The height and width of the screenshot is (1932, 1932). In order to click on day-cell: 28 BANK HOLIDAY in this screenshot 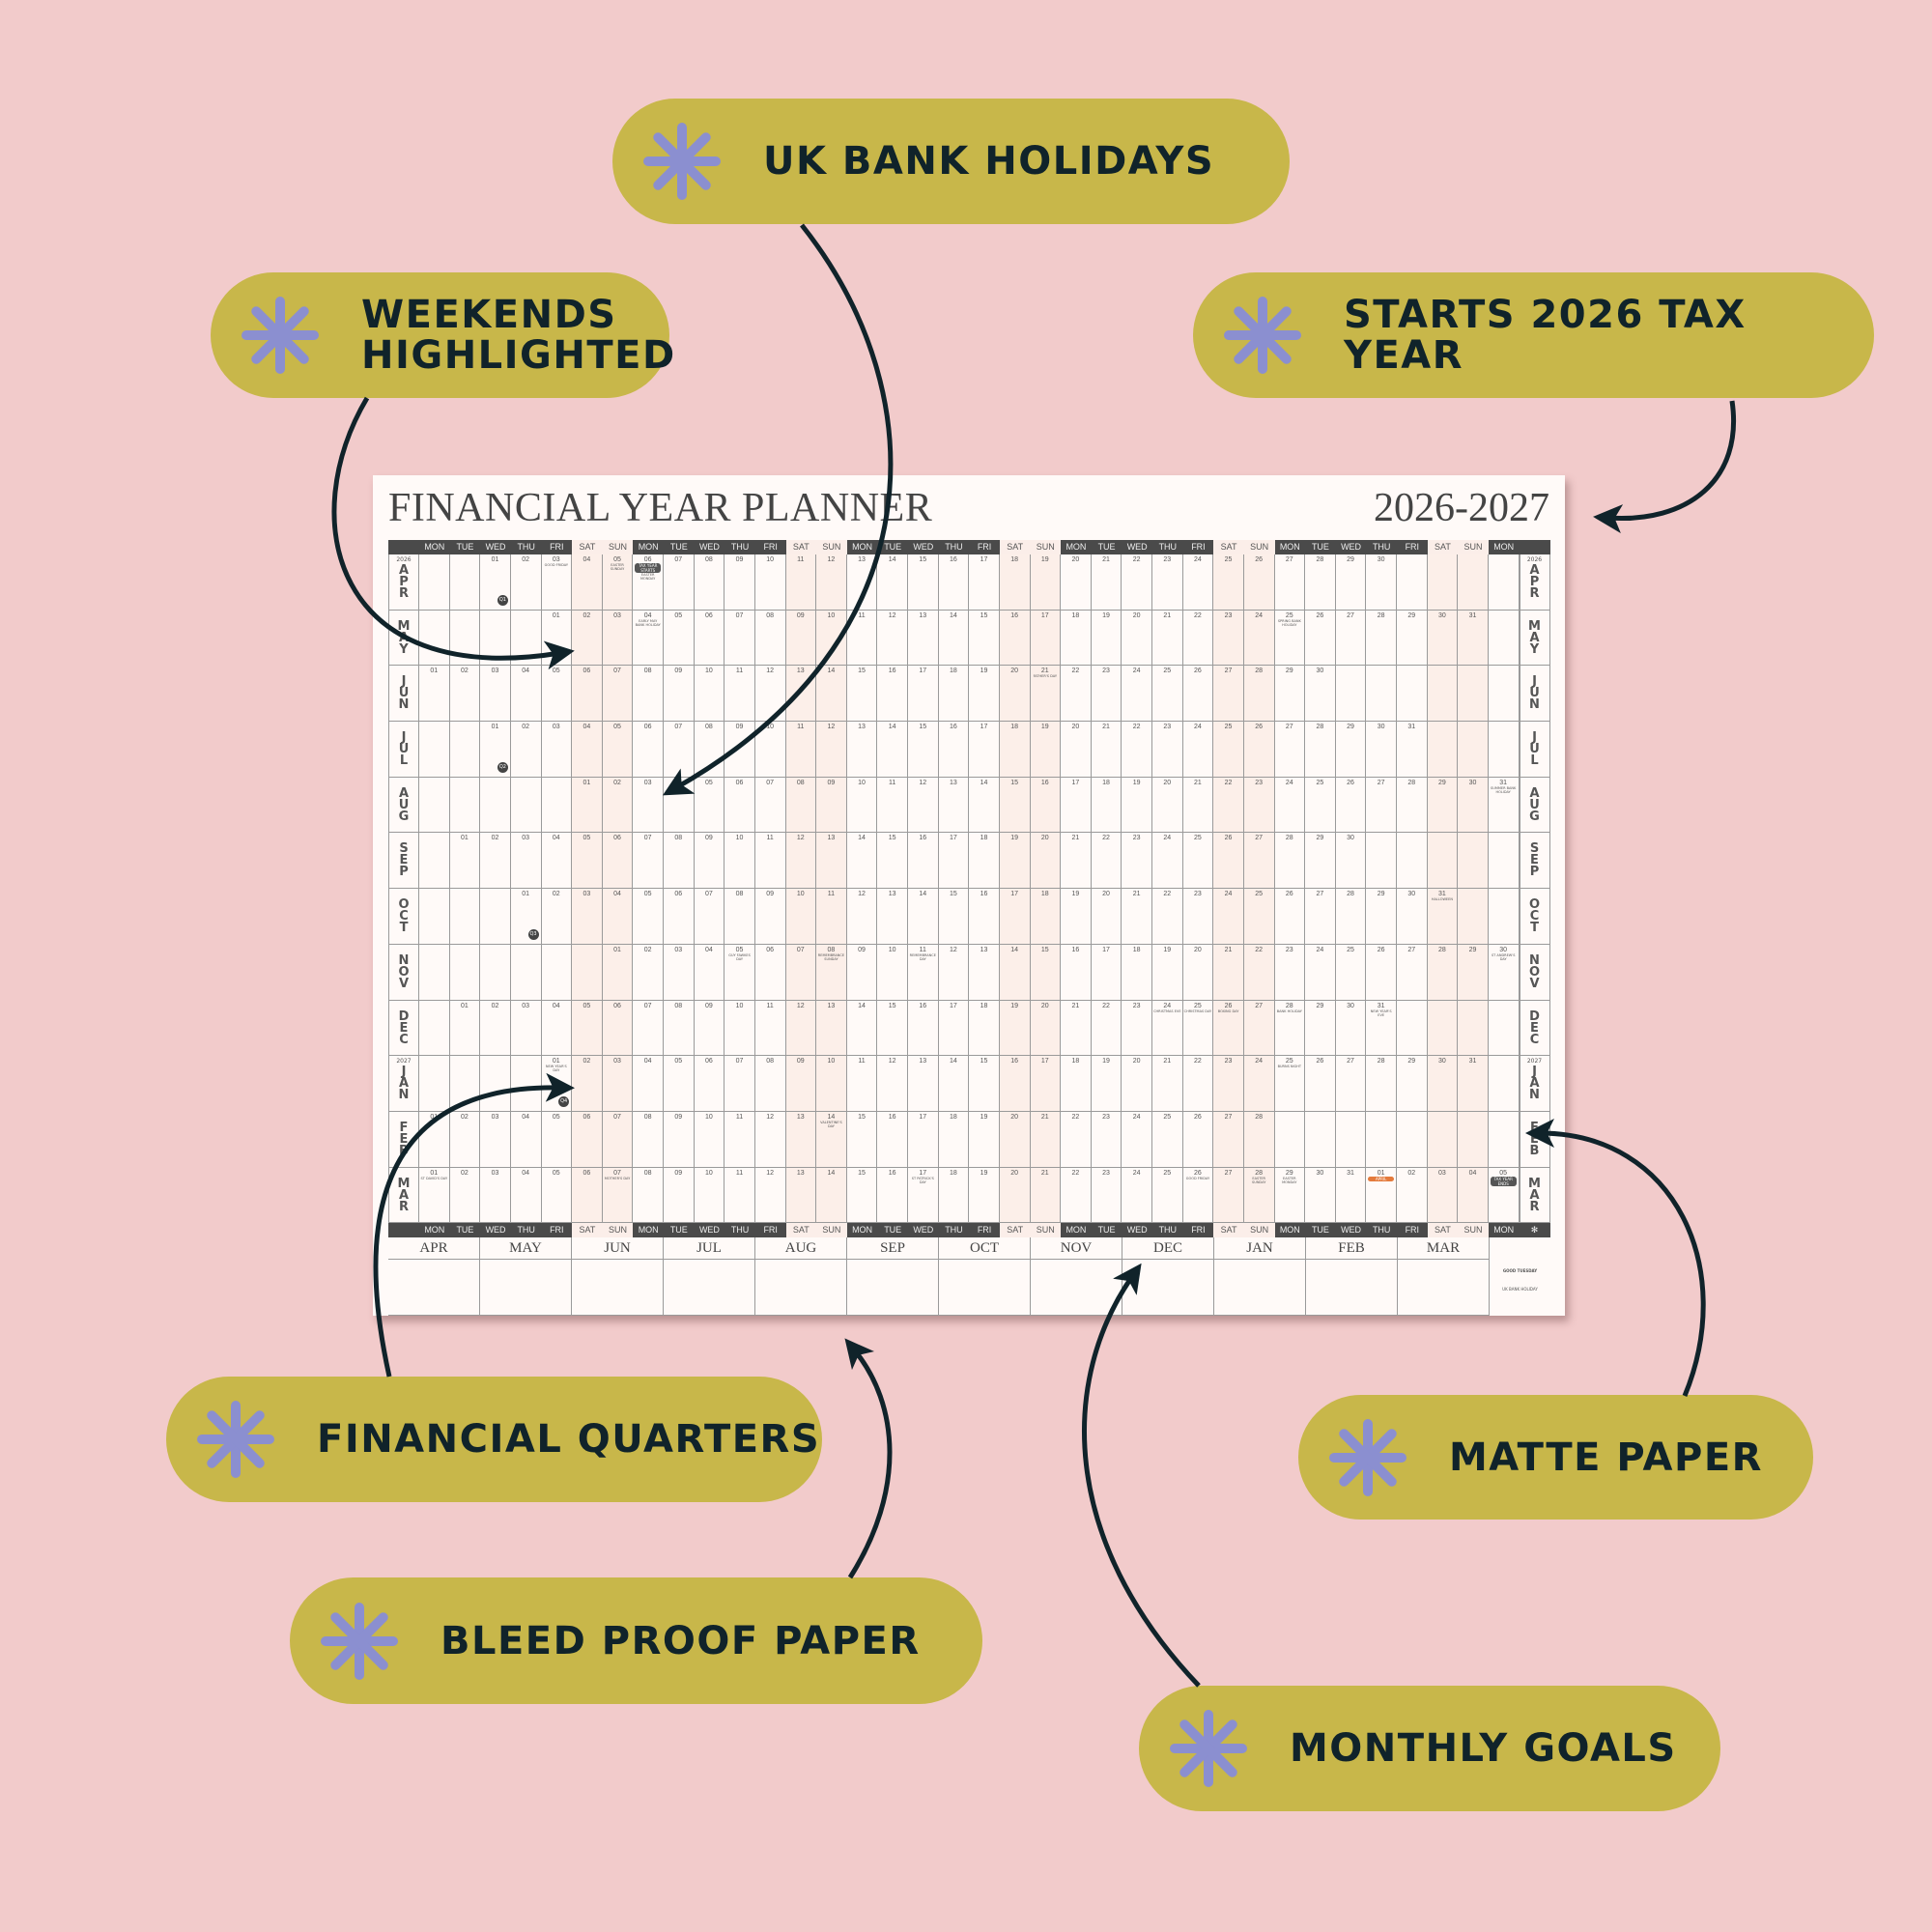, I will do `click(1290, 1028)`.